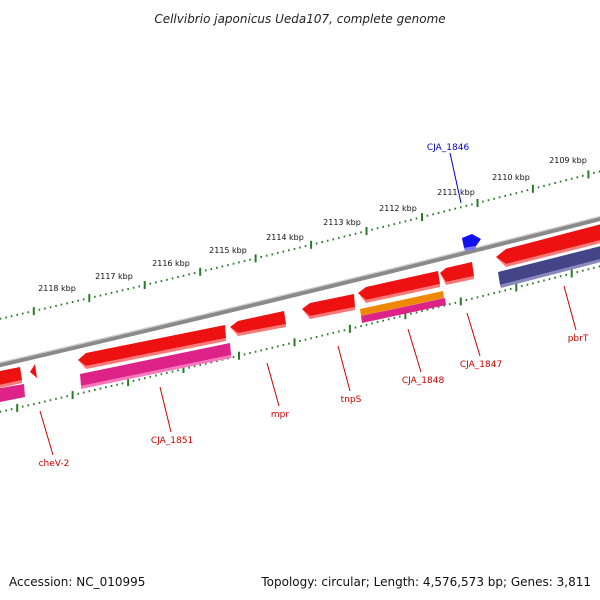  Describe the element at coordinates (11, 376) in the screenshot. I see `gene-arrow-left-partial` at that location.